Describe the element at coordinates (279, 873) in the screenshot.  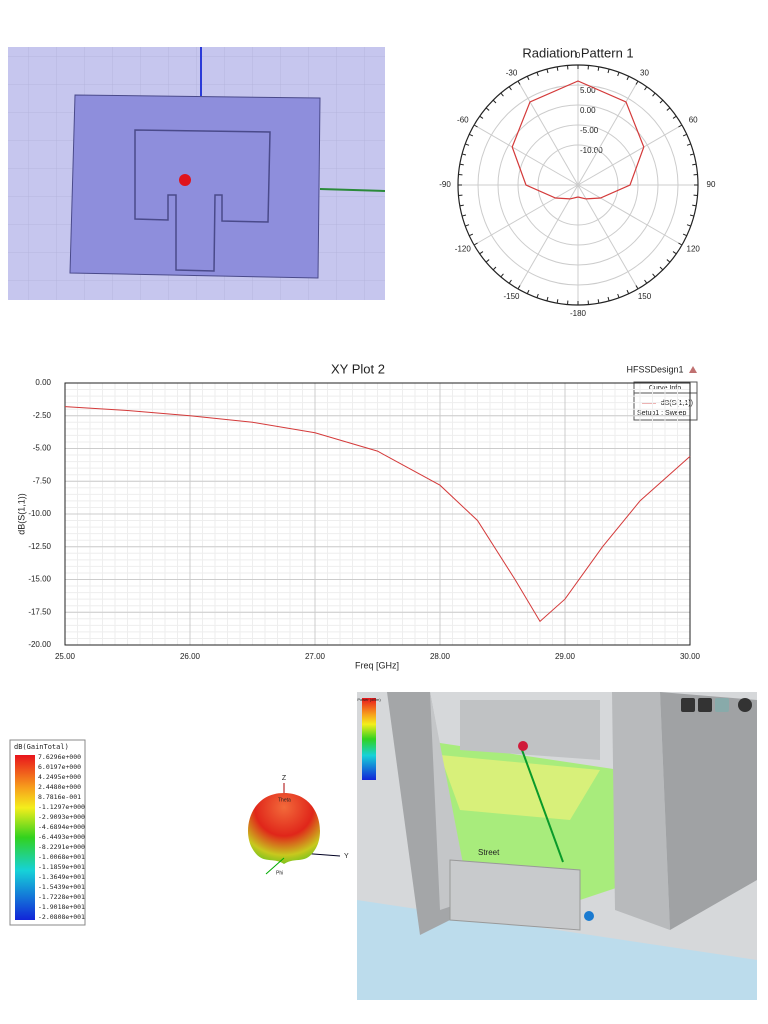
I see `axis-phi: Phi` at that location.